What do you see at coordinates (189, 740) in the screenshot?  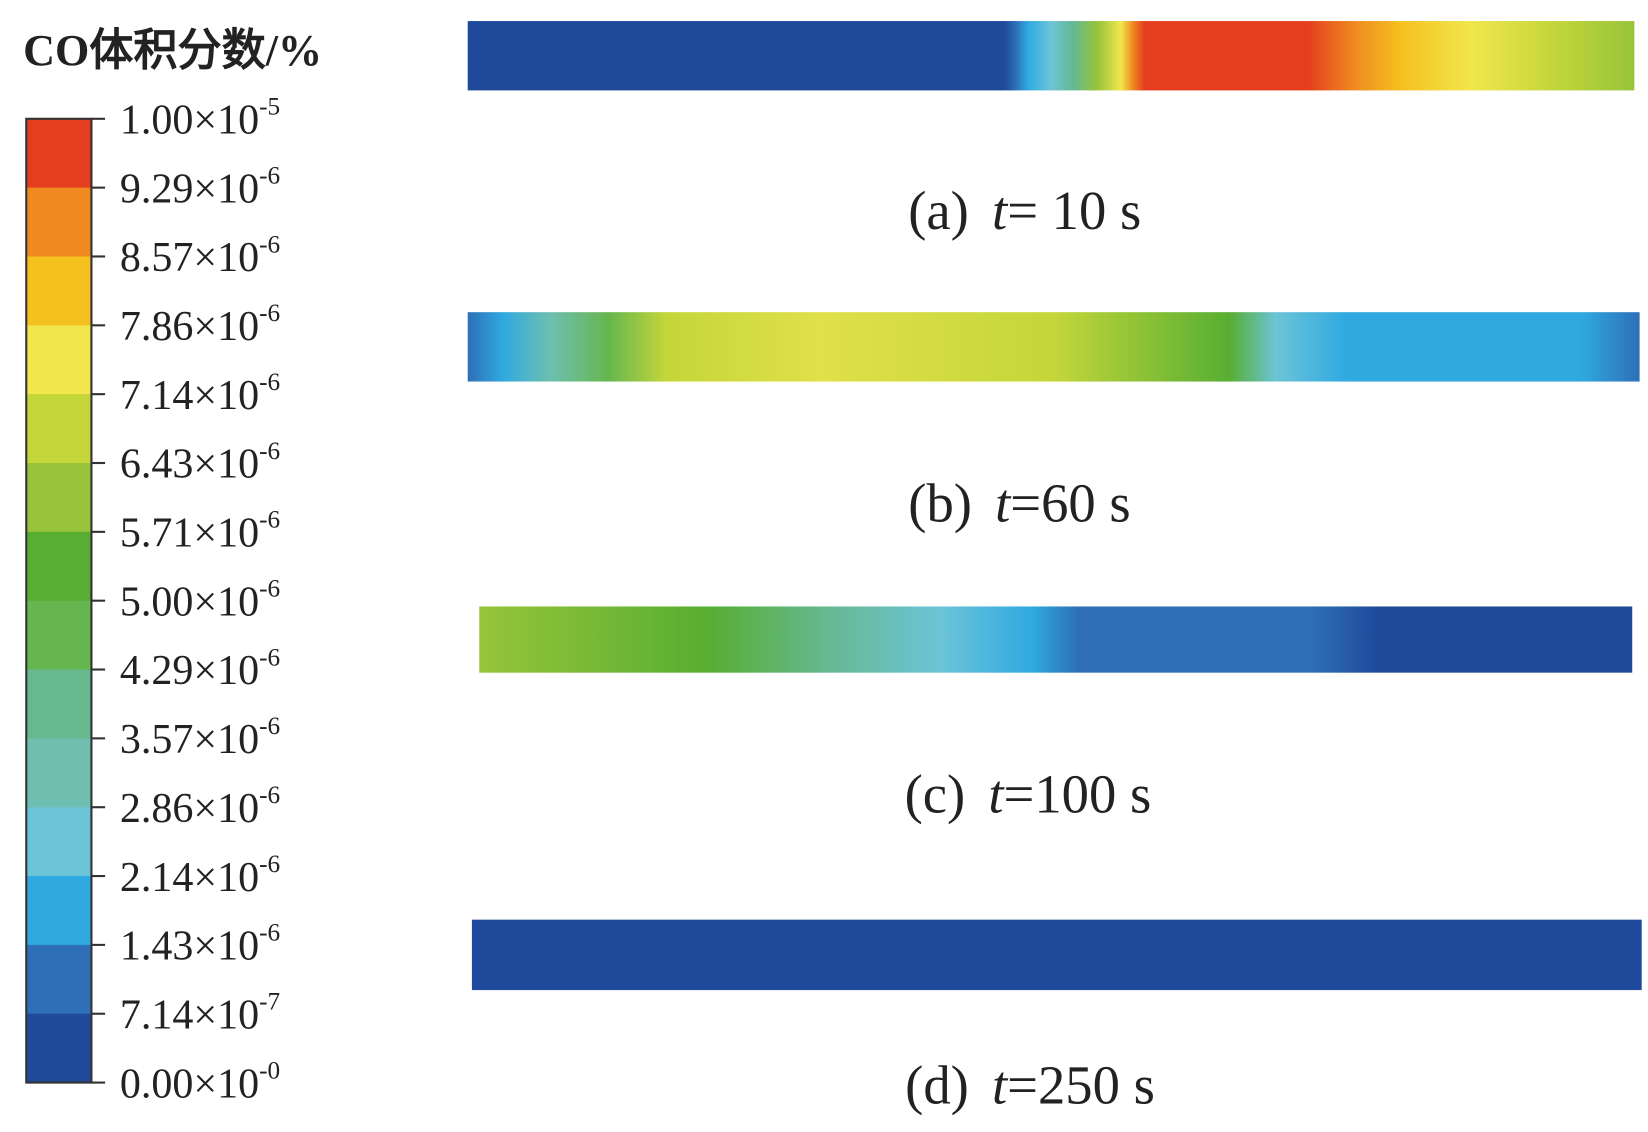 I see `tick-mantissa: 3.57×10` at bounding box center [189, 740].